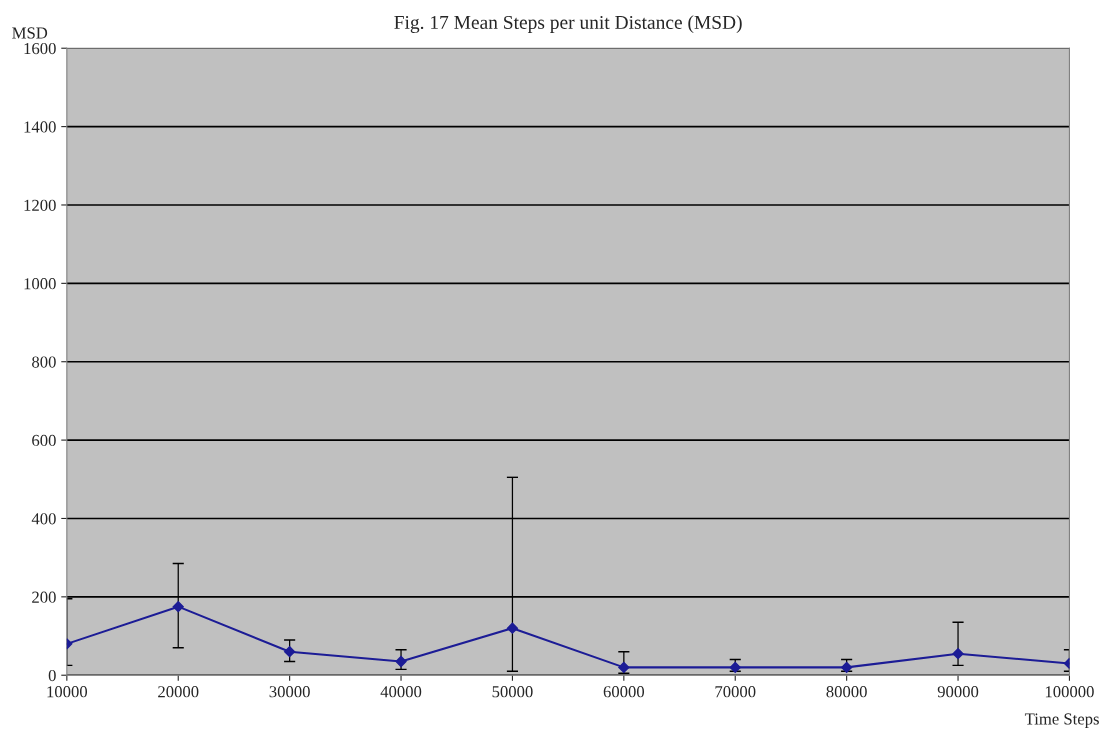 The image size is (1114, 742). I want to click on y-tick-label: 1600, so click(40, 48).